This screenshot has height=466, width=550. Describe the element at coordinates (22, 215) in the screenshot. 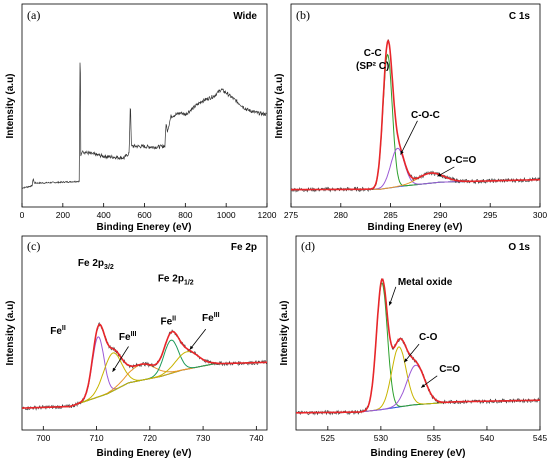

I see `x-tick-label: 0` at that location.